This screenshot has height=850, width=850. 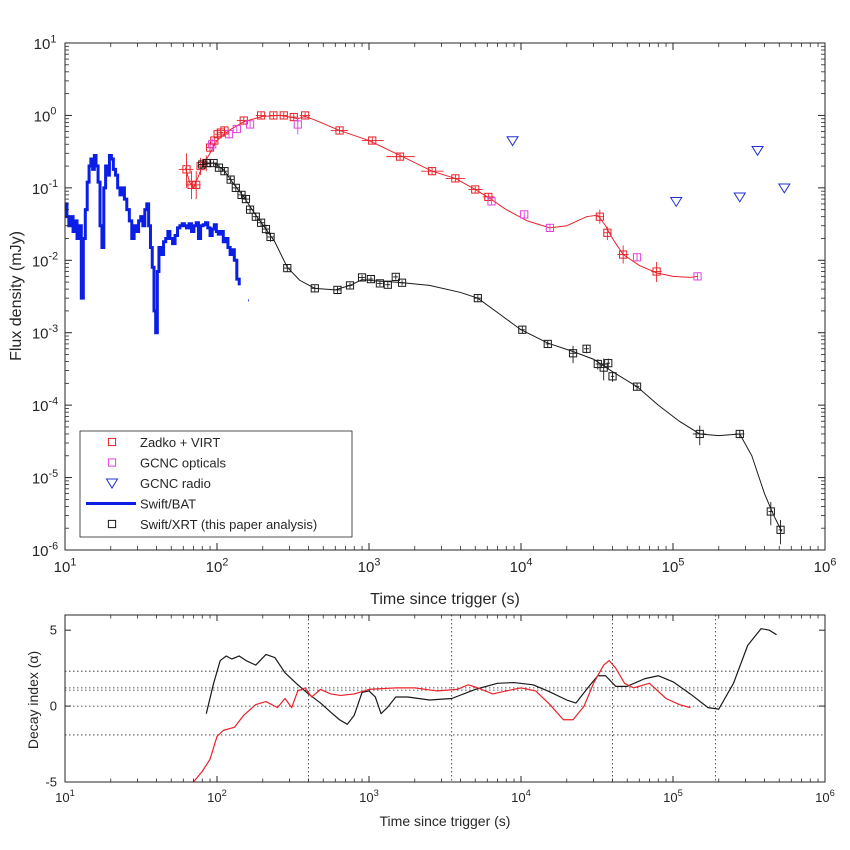 I want to click on y-tick-label: 10⁻⁵, so click(x=45, y=478).